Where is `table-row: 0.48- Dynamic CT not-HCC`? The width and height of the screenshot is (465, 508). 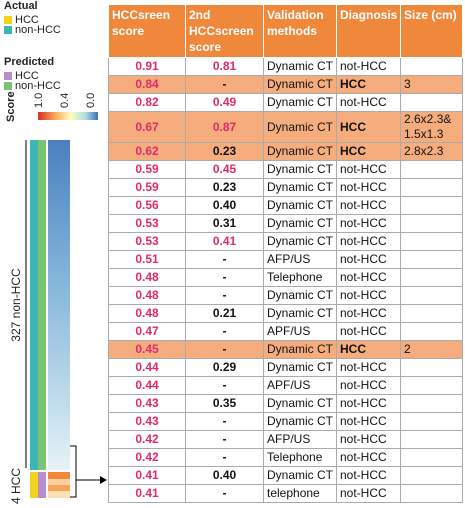
table-row: 0.48- Dynamic CT not-HCC is located at coordinates (285, 295).